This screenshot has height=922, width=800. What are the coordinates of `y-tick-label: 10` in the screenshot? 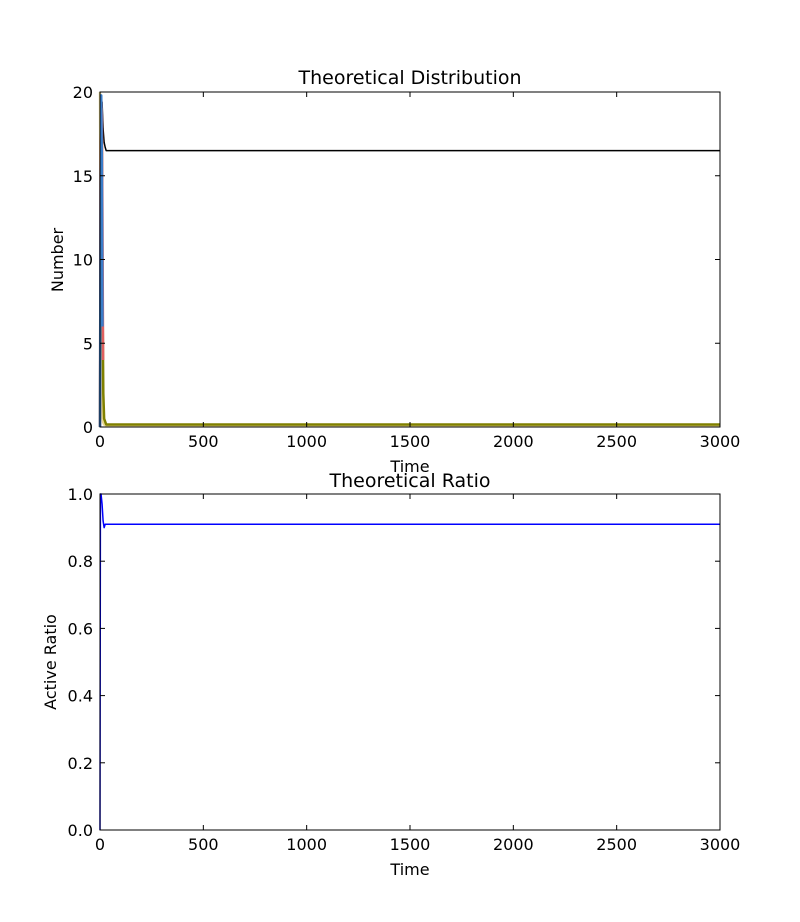 It's located at (83, 260).